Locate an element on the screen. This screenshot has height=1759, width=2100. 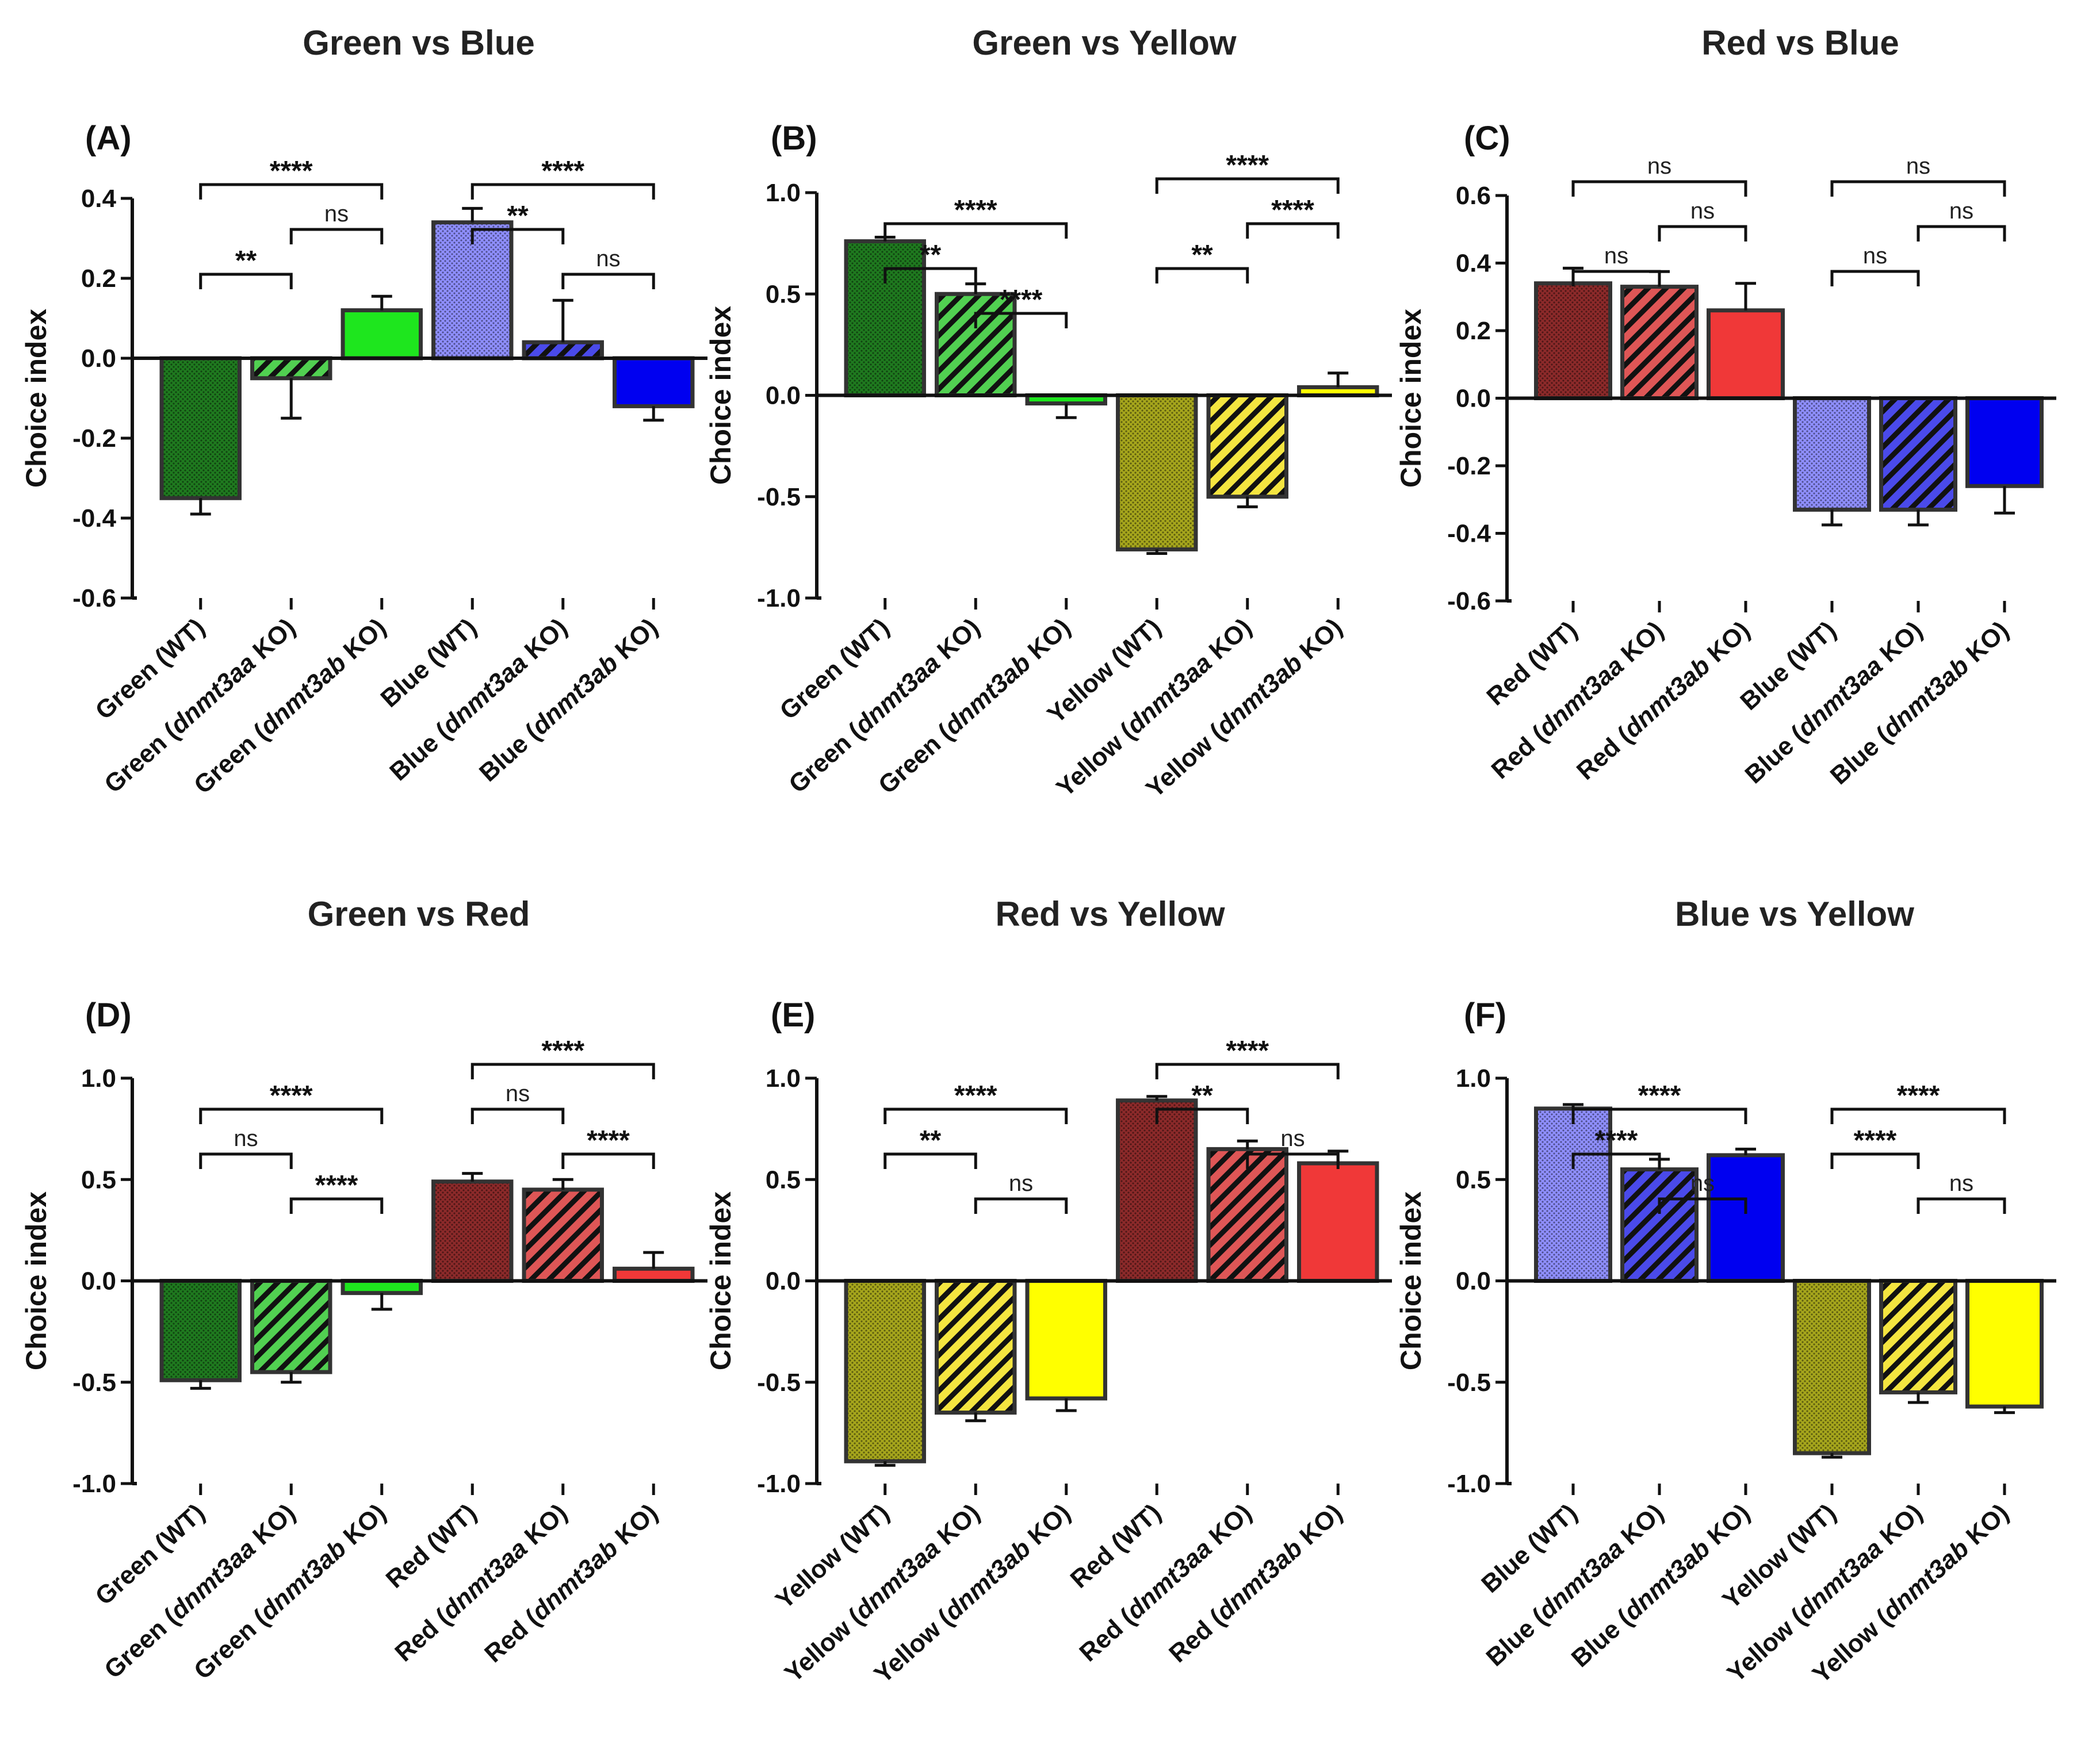
chart-title: Green vs Red is located at coordinates (419, 914).